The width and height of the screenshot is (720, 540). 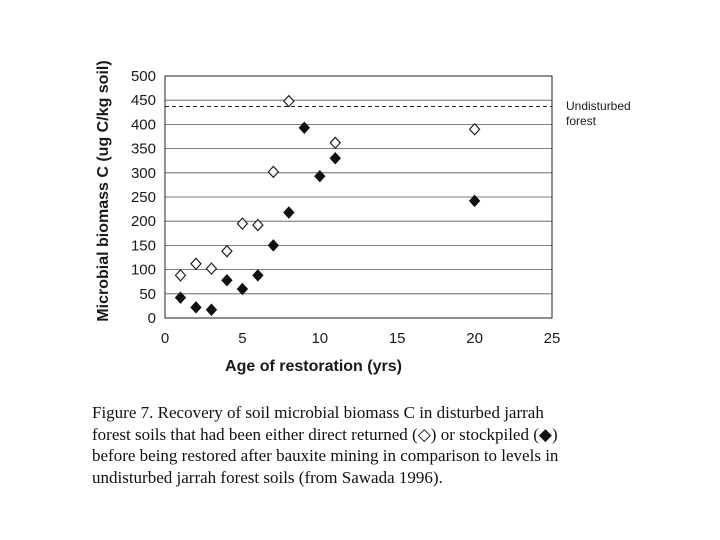 What do you see at coordinates (143, 100) in the screenshot?
I see `y-tick-label: 450` at bounding box center [143, 100].